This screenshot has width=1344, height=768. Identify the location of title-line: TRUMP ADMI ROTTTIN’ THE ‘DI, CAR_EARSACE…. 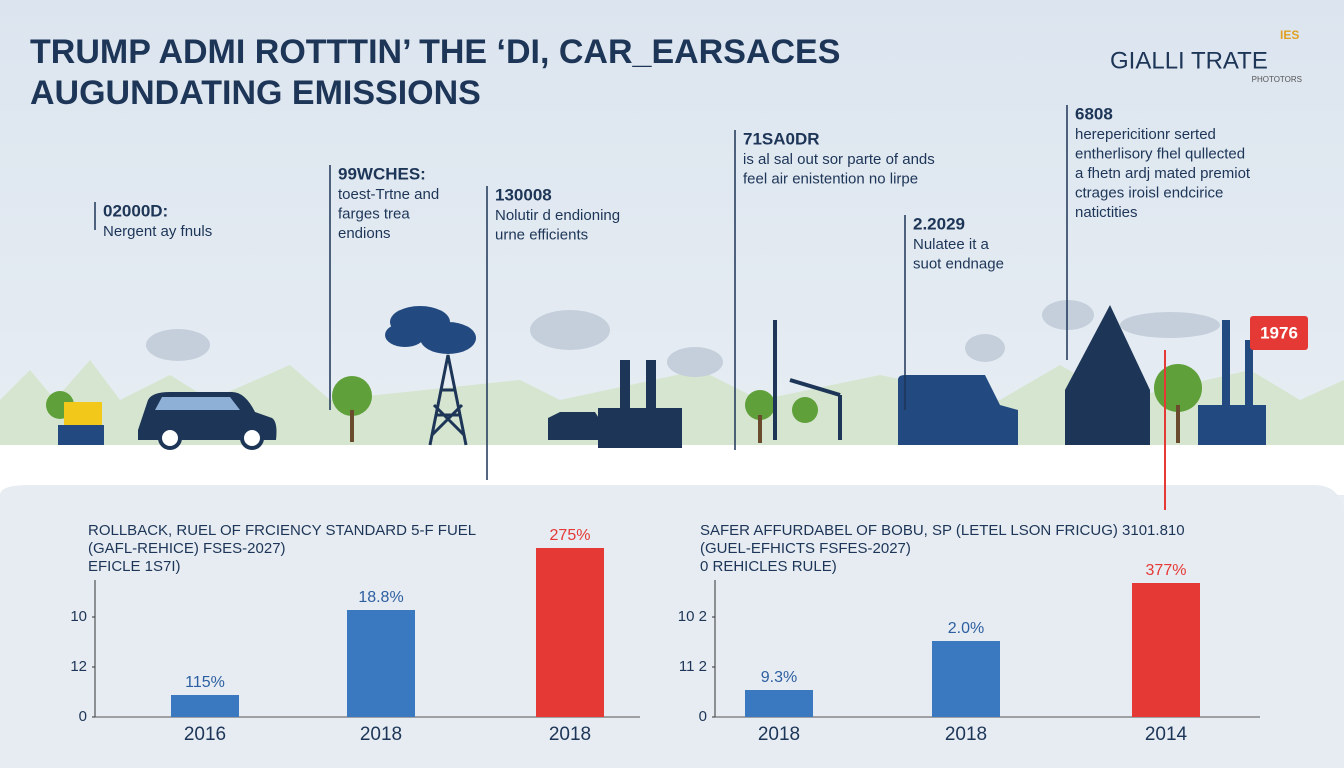
(435, 52).